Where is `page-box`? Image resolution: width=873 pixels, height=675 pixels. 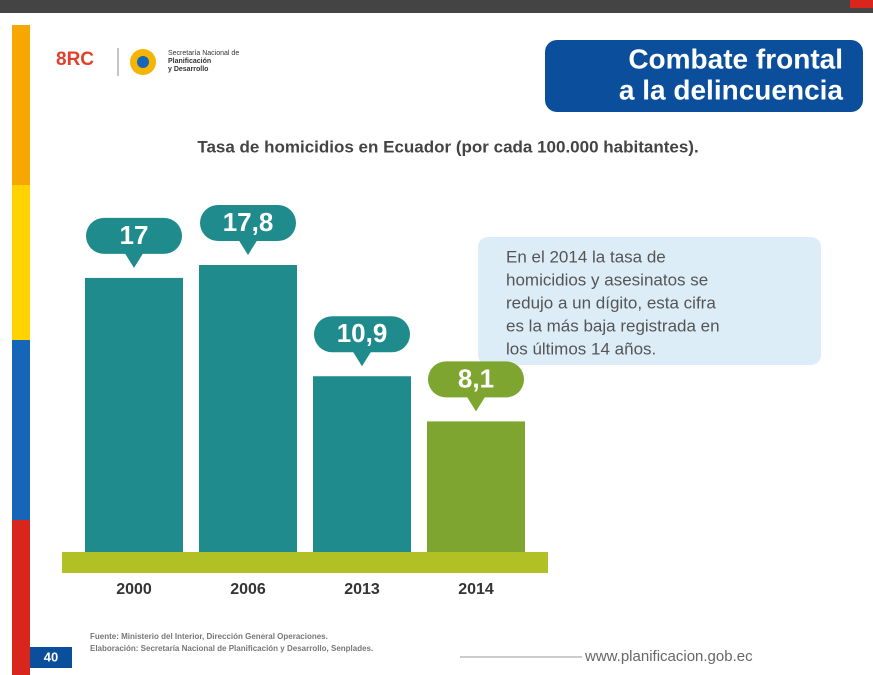
page-box is located at coordinates (51, 657).